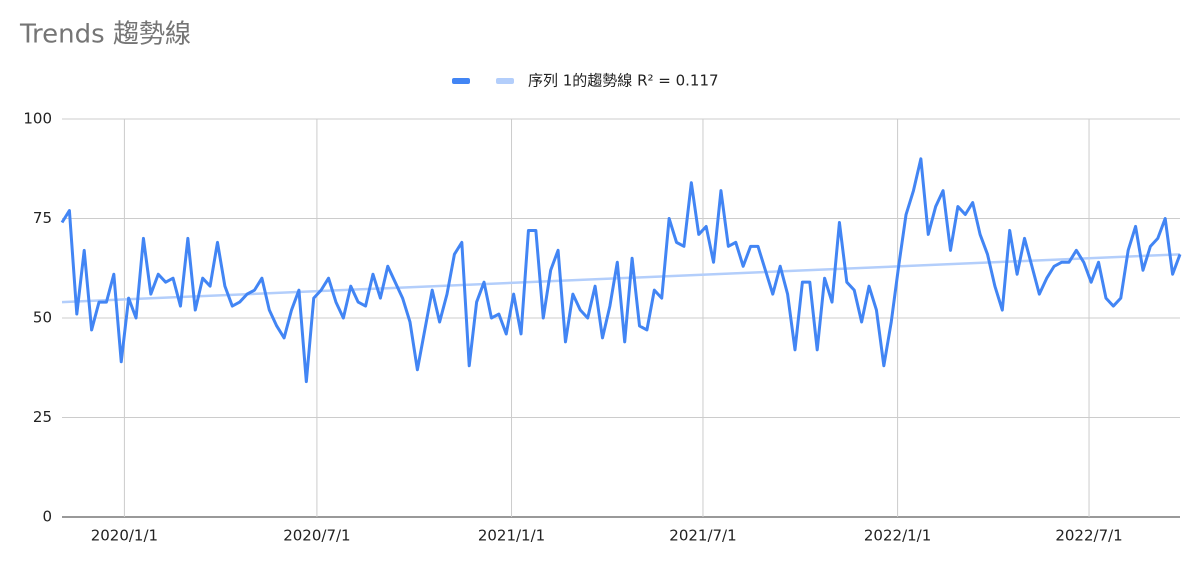 Image resolution: width=1197 pixels, height=570 pixels. What do you see at coordinates (47, 517) in the screenshot?
I see `y-tick-label: 0` at bounding box center [47, 517].